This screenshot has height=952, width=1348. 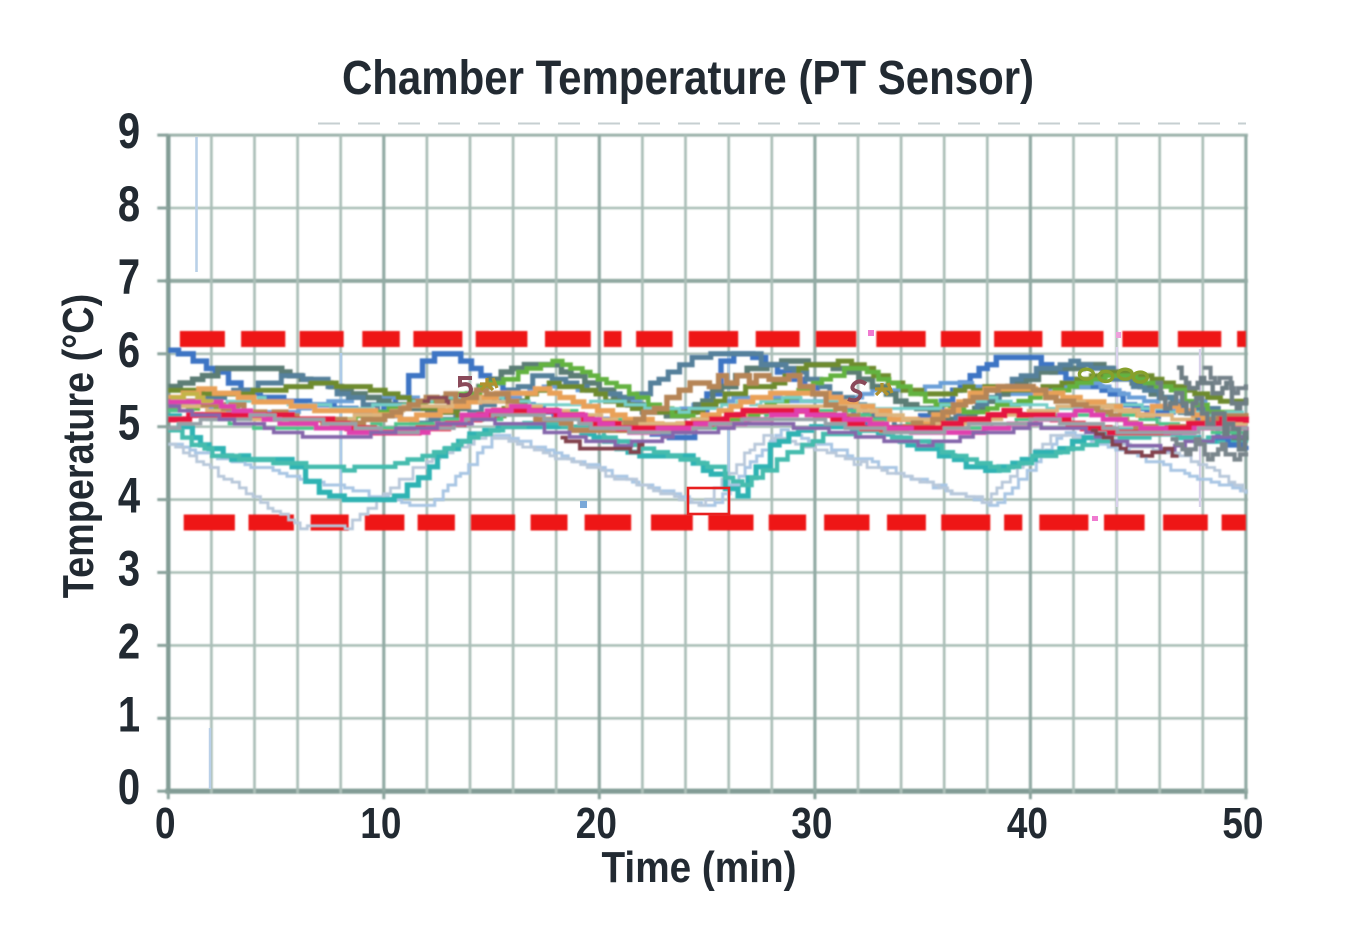 What do you see at coordinates (129, 204) in the screenshot?
I see `svg-text: 8` at bounding box center [129, 204].